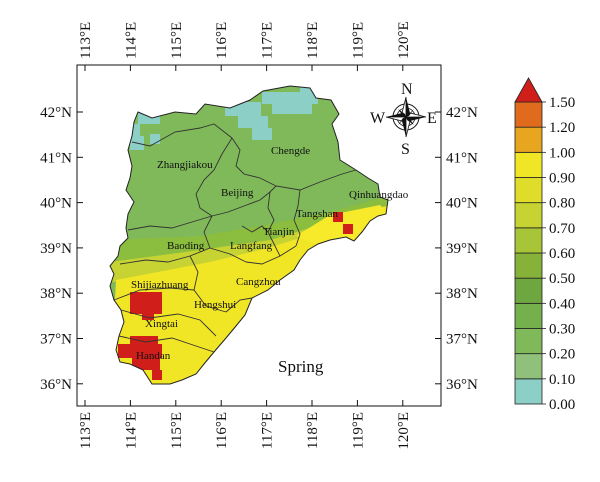 The width and height of the screenshot is (600, 482). What do you see at coordinates (258, 282) in the screenshot?
I see `city-label-cangzhou: Cangzhou` at bounding box center [258, 282].